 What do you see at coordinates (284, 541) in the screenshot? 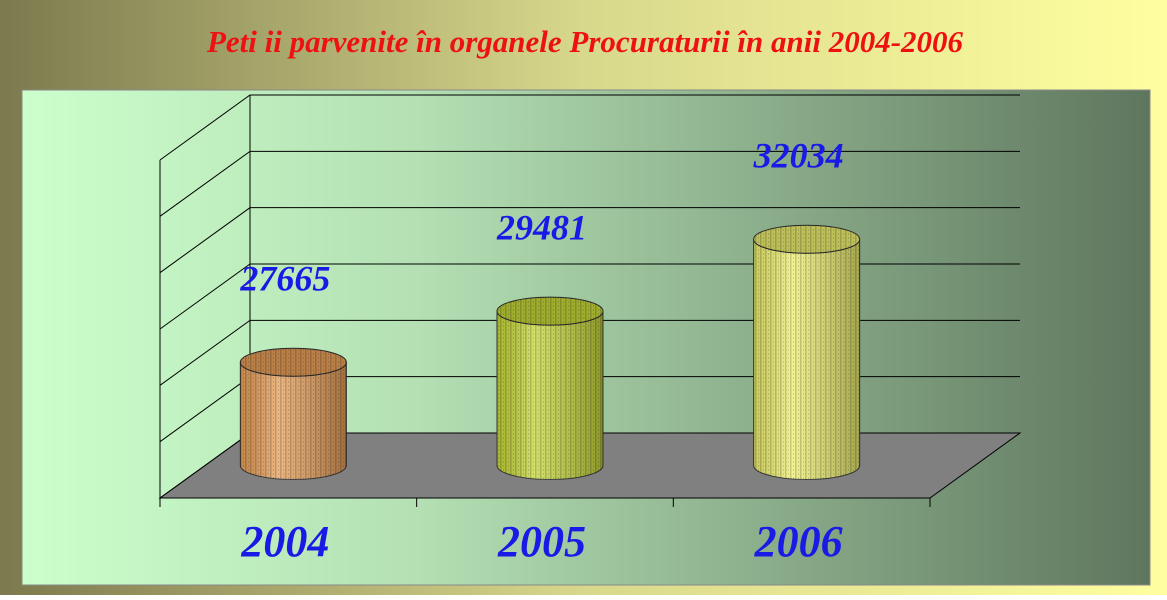
I see `x-tick-label: 2004` at bounding box center [284, 541].